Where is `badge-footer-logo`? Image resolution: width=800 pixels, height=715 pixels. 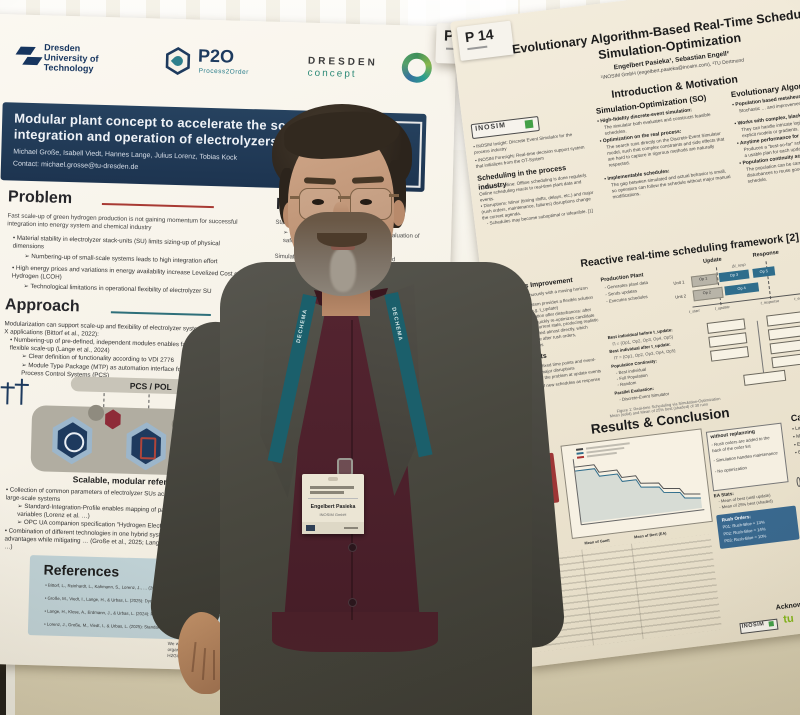
badge-footer-logo is located at coordinates (310, 528).